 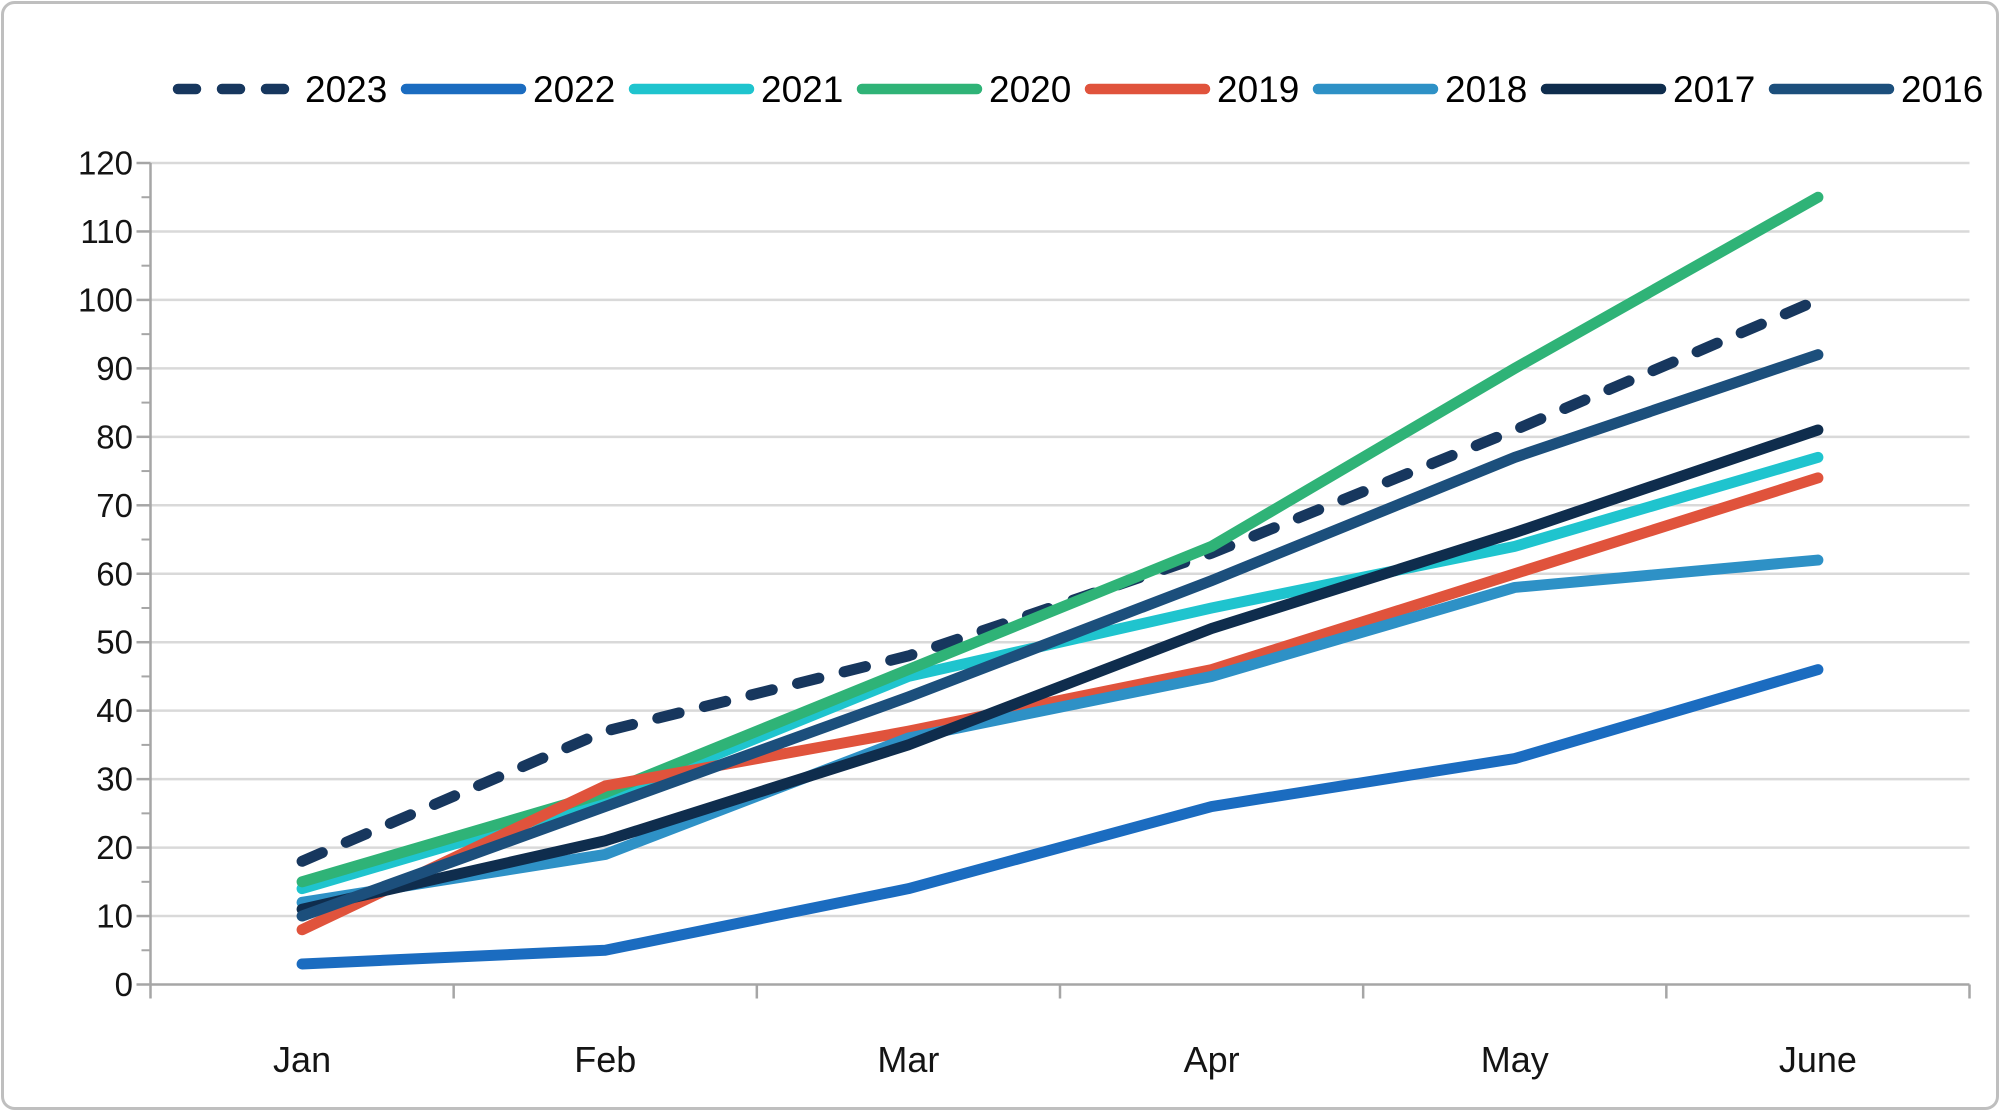 I want to click on legend-label-2017: 2017, so click(x=1714, y=89).